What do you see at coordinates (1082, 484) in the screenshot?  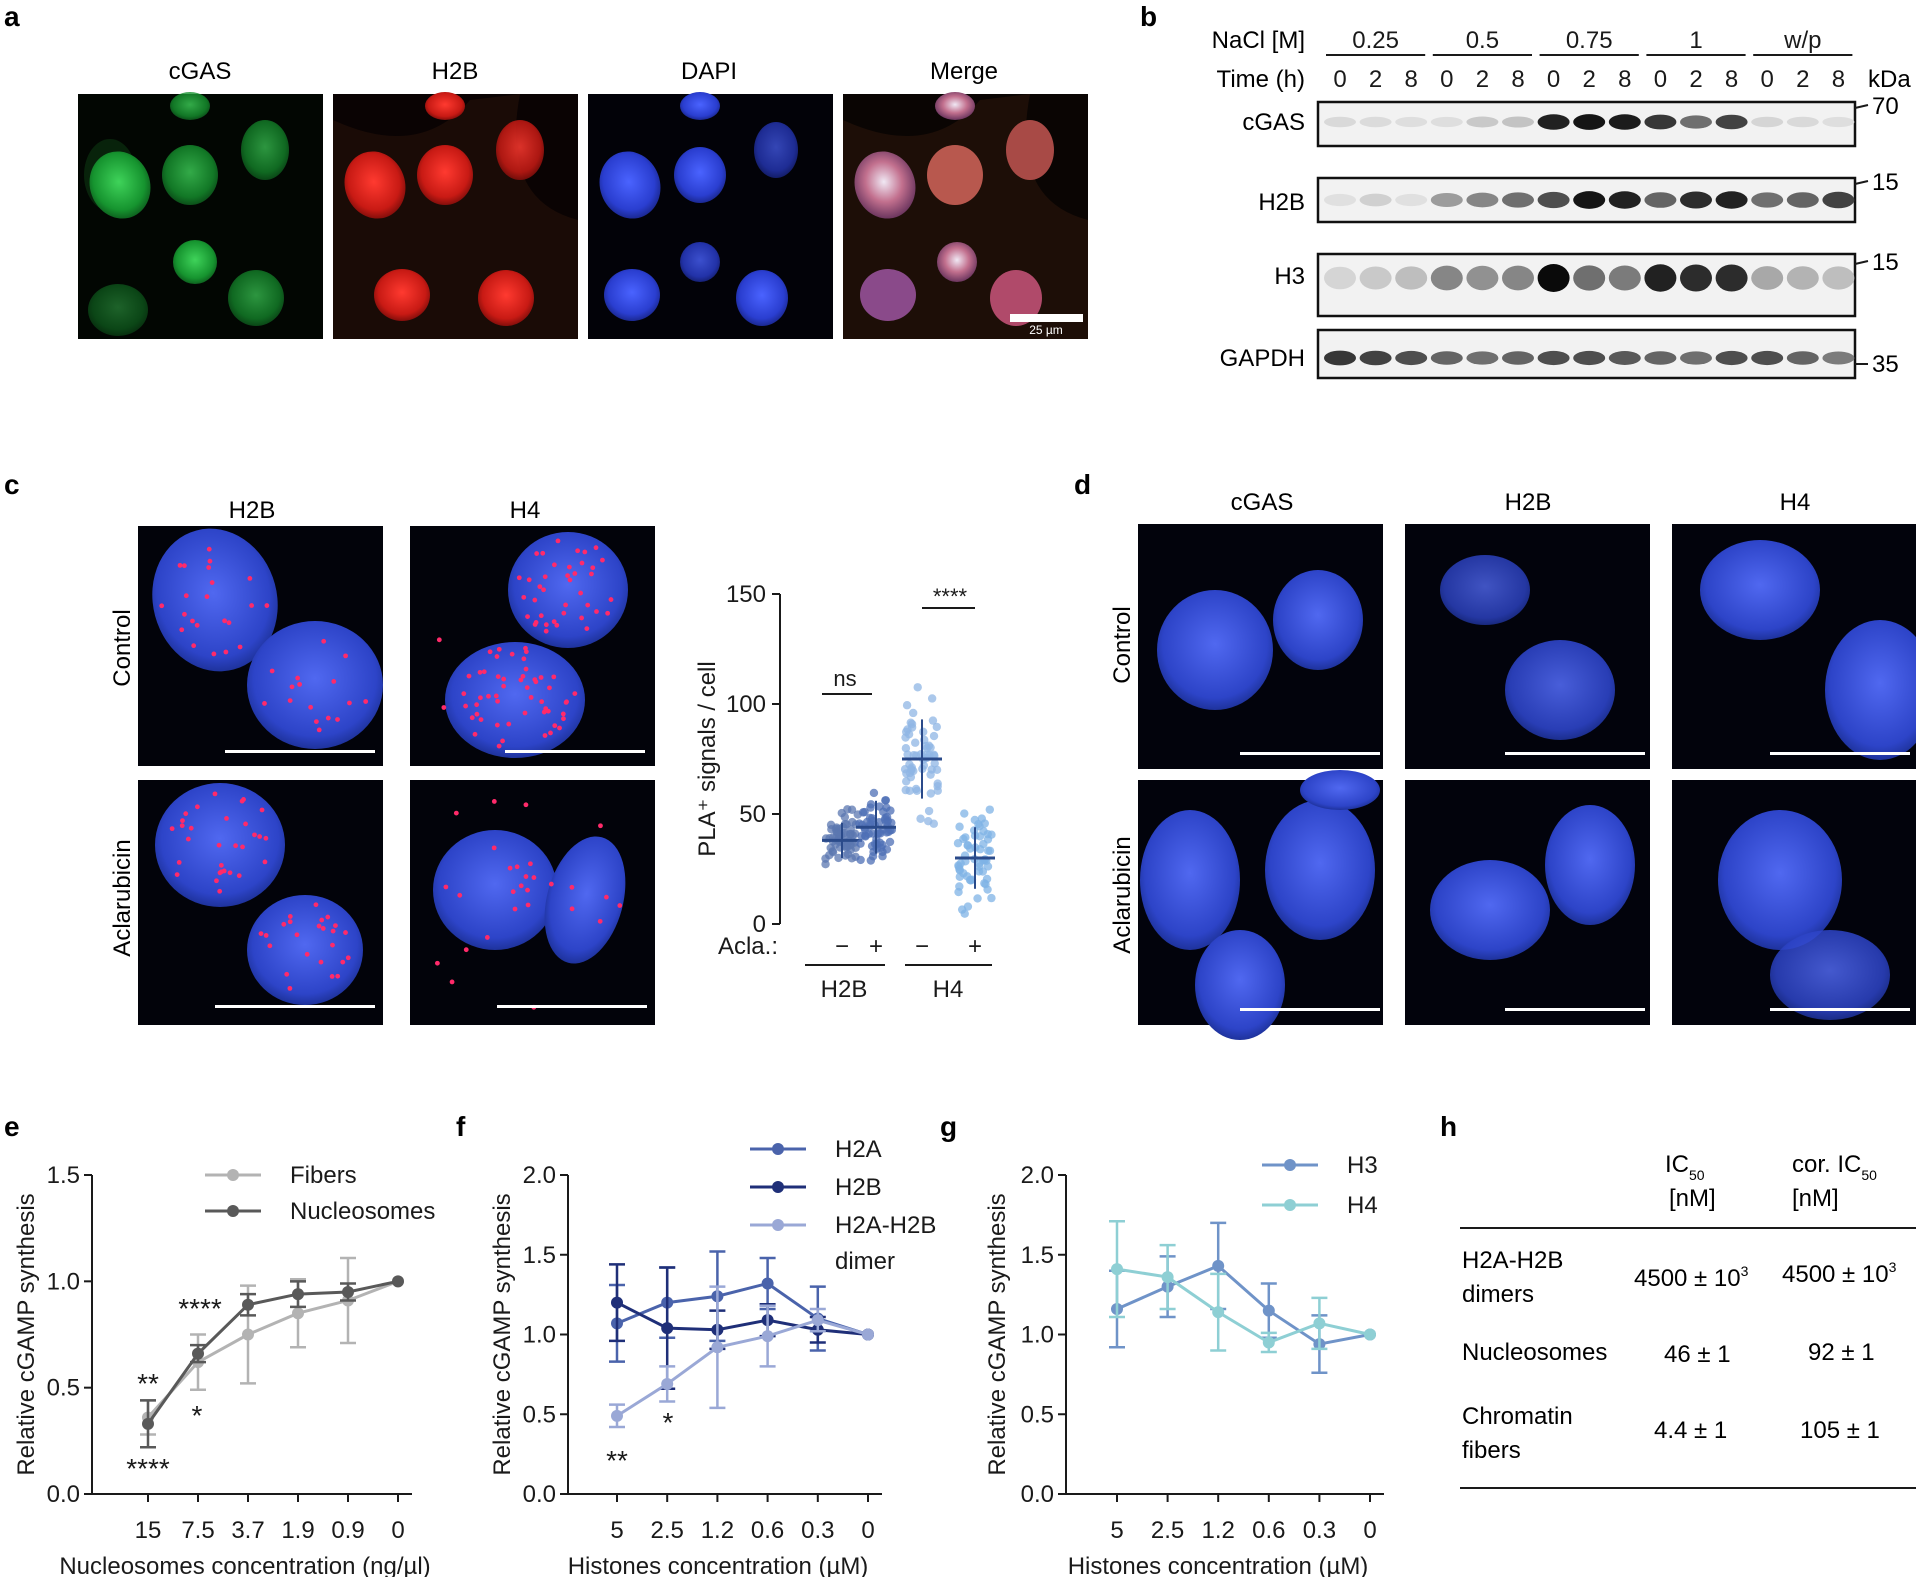 I see `panel-letter-d: d` at bounding box center [1082, 484].